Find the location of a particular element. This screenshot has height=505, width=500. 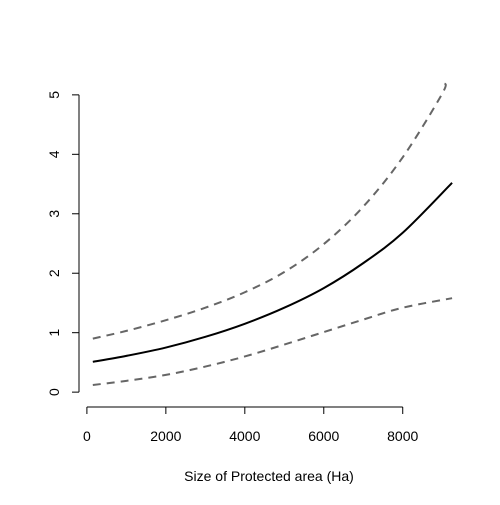

y-tick-label: 4 is located at coordinates (54, 154).